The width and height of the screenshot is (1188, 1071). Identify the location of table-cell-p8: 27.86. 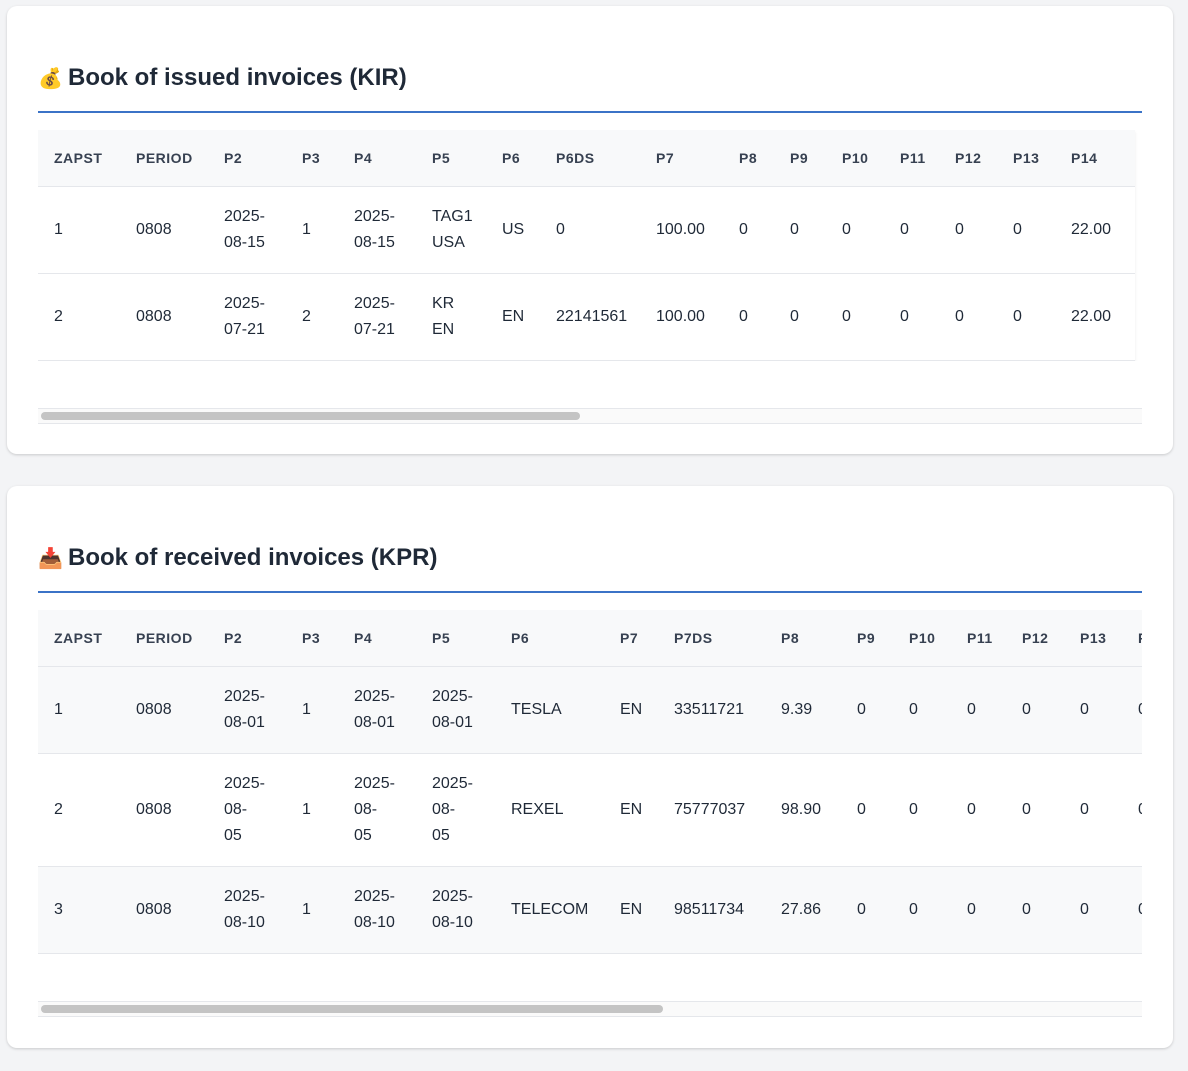
(803, 910).